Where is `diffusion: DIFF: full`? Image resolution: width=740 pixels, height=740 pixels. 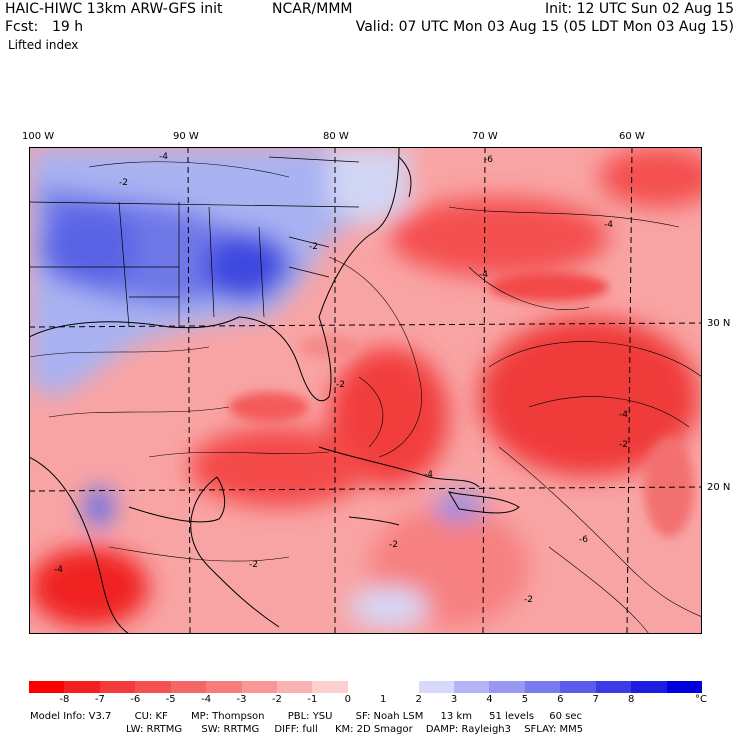
diffusion: DIFF: full is located at coordinates (296, 729).